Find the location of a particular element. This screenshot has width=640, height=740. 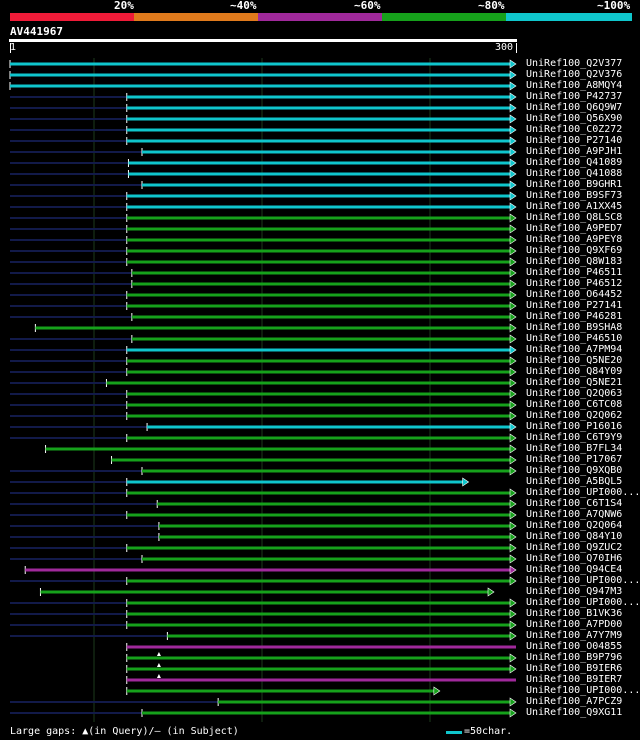

hit-label-44: UniRef100_Q84Y10 is located at coordinates (574, 536).